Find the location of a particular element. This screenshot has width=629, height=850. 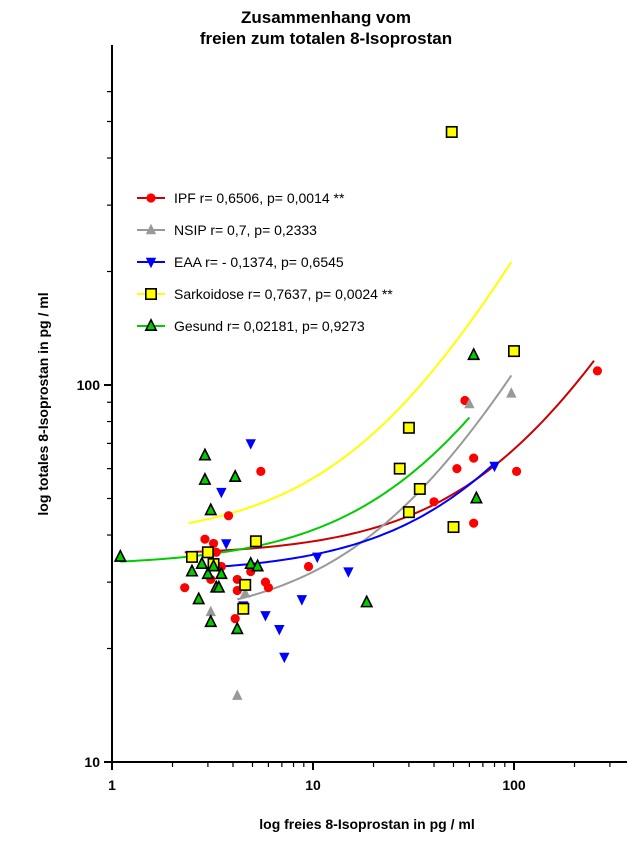

legend-label-series-4: Gesund r= 0,02181, p= 0,9273 is located at coordinates (269, 326).